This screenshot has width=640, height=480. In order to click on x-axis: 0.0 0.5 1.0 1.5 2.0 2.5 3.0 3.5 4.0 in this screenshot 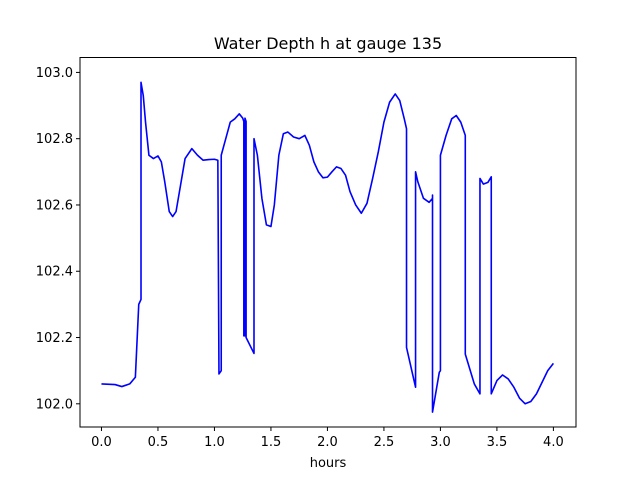, I will do `click(327, 438)`.